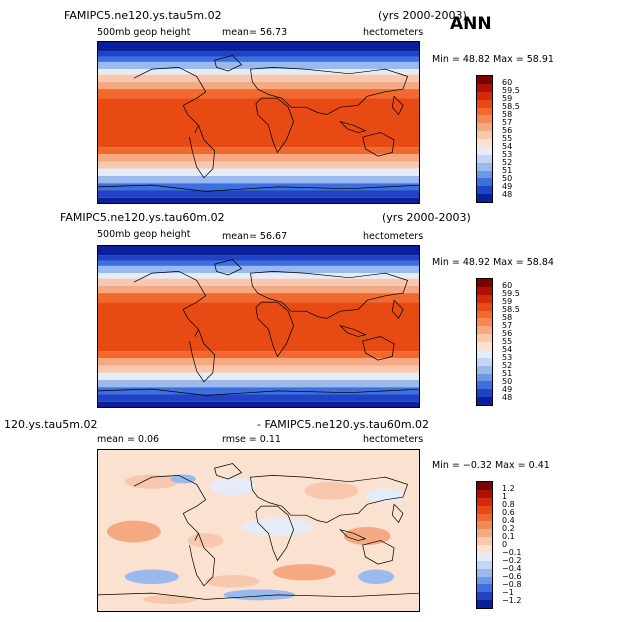 This screenshot has width=622, height=622. I want to click on colorbar-tick-label: 1, so click(505, 496).